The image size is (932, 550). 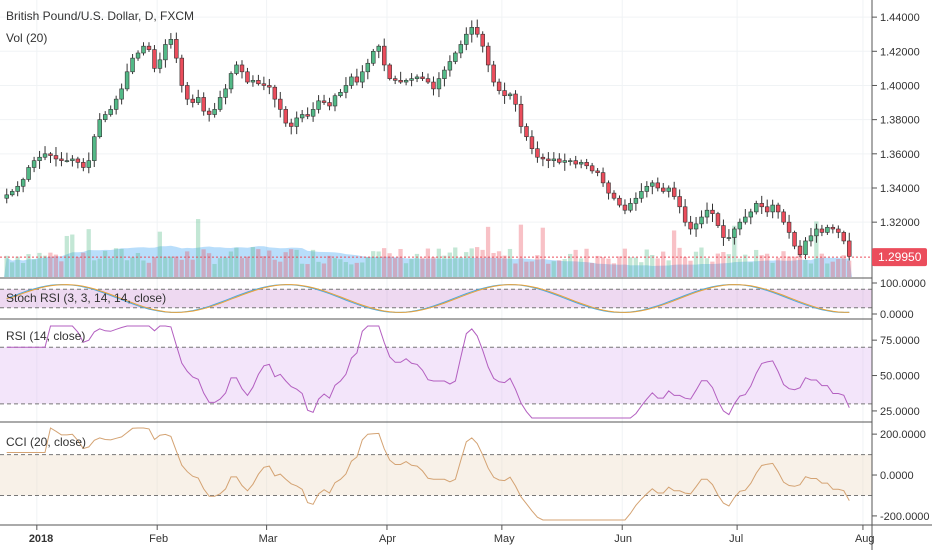 I want to click on price-tick-label: 1.34000, so click(x=900, y=189).